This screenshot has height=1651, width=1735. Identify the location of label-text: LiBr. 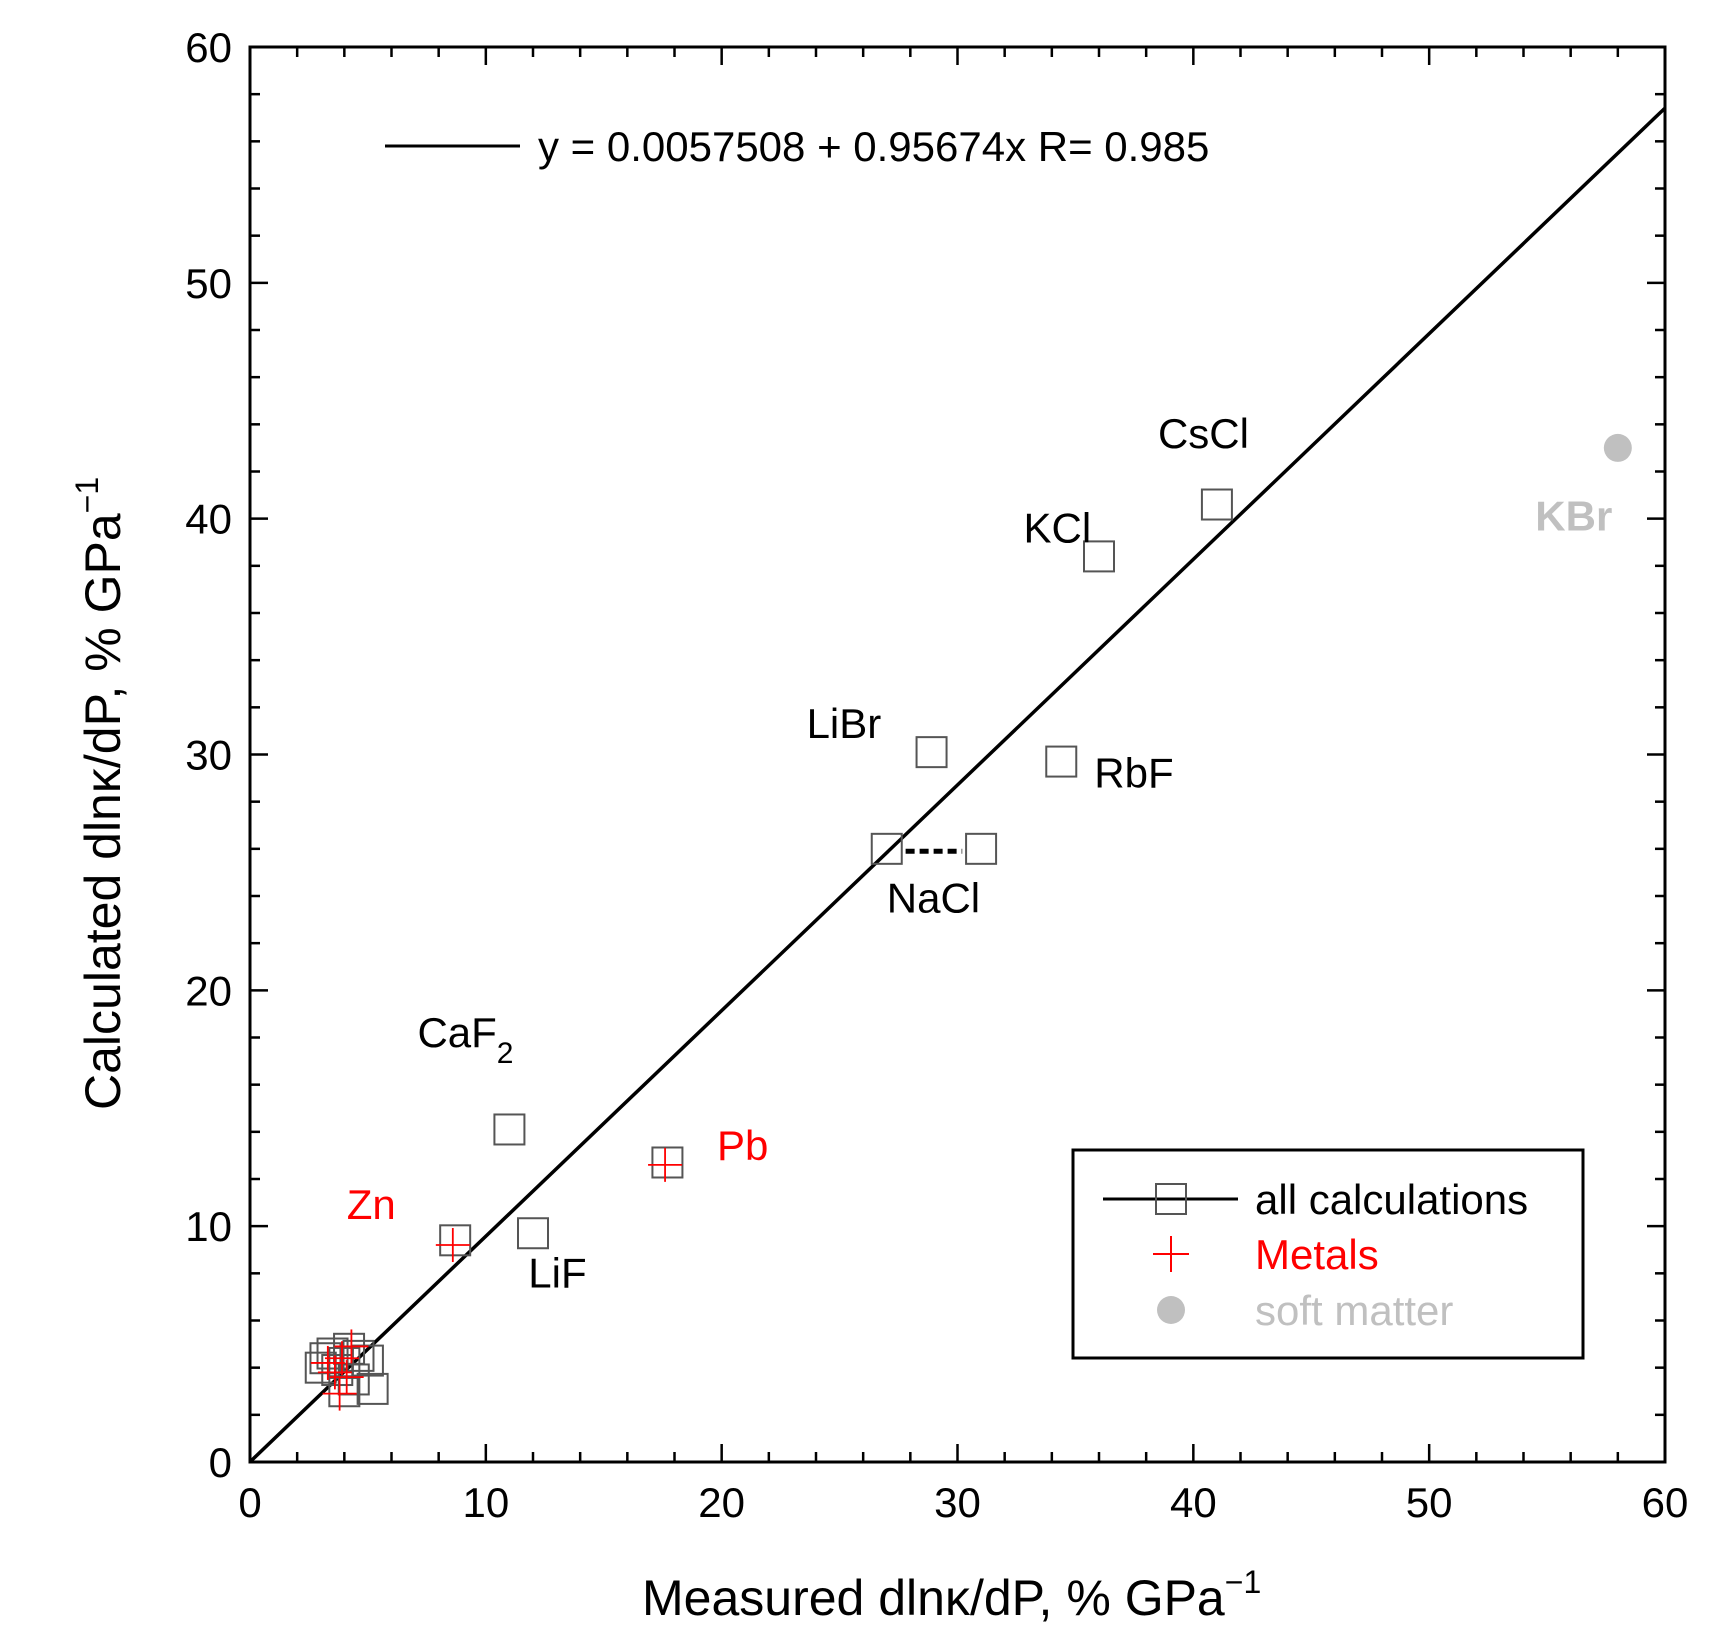
(844, 723).